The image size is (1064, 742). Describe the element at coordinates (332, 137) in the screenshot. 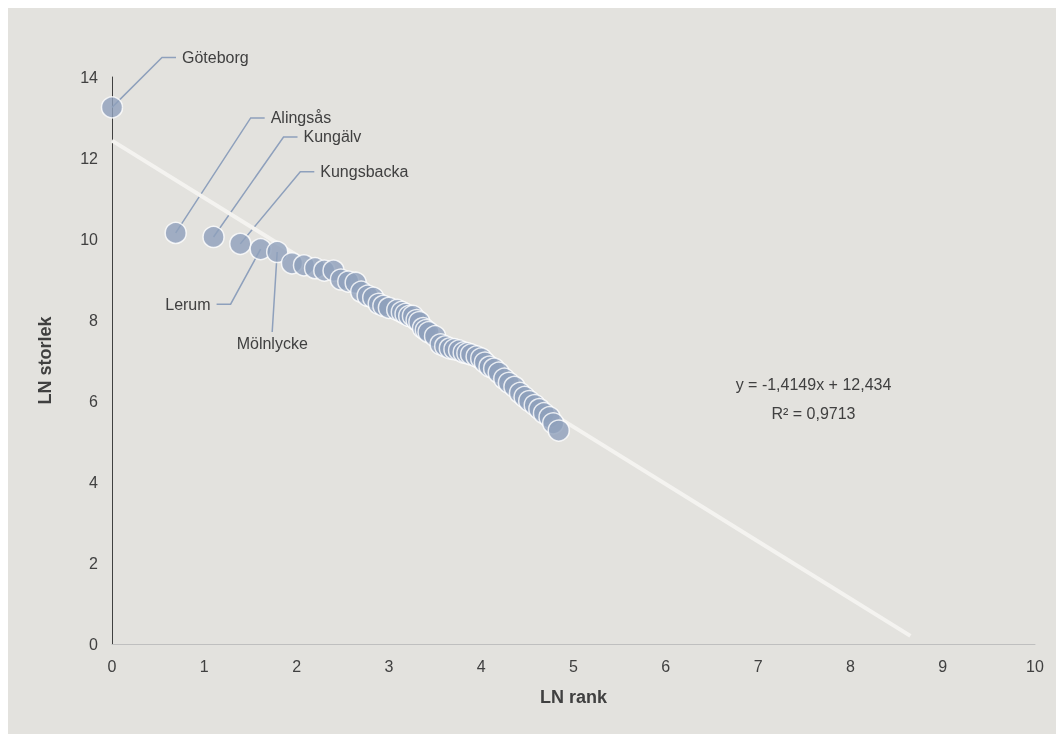

I see `annotation: Kungälv` at that location.